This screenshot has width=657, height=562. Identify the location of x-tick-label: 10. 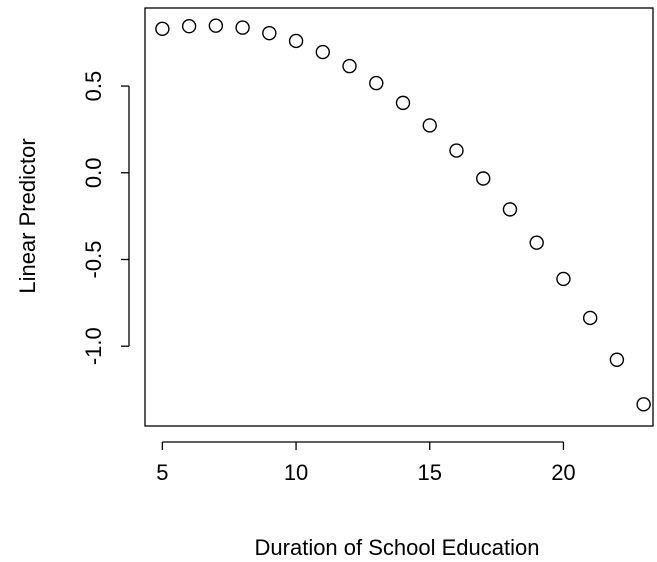
(296, 472).